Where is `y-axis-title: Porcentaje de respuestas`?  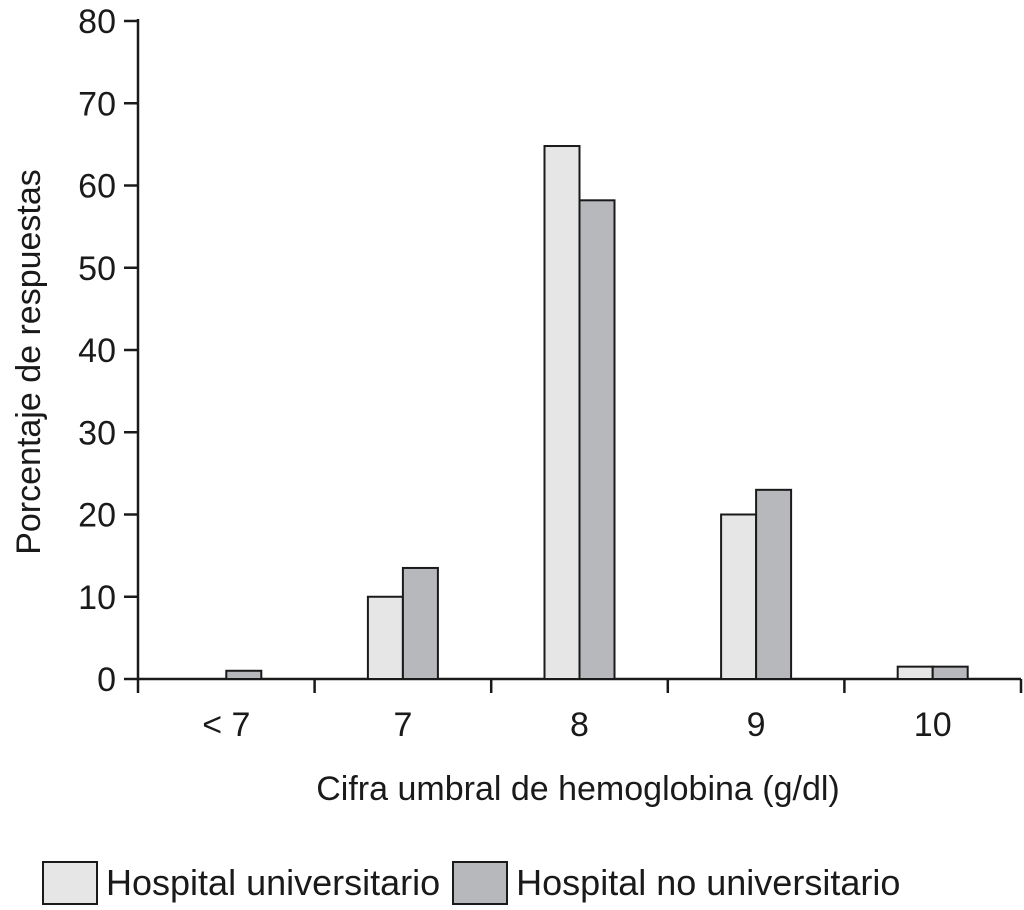
y-axis-title: Porcentaje de respuestas is located at coordinates (29, 362).